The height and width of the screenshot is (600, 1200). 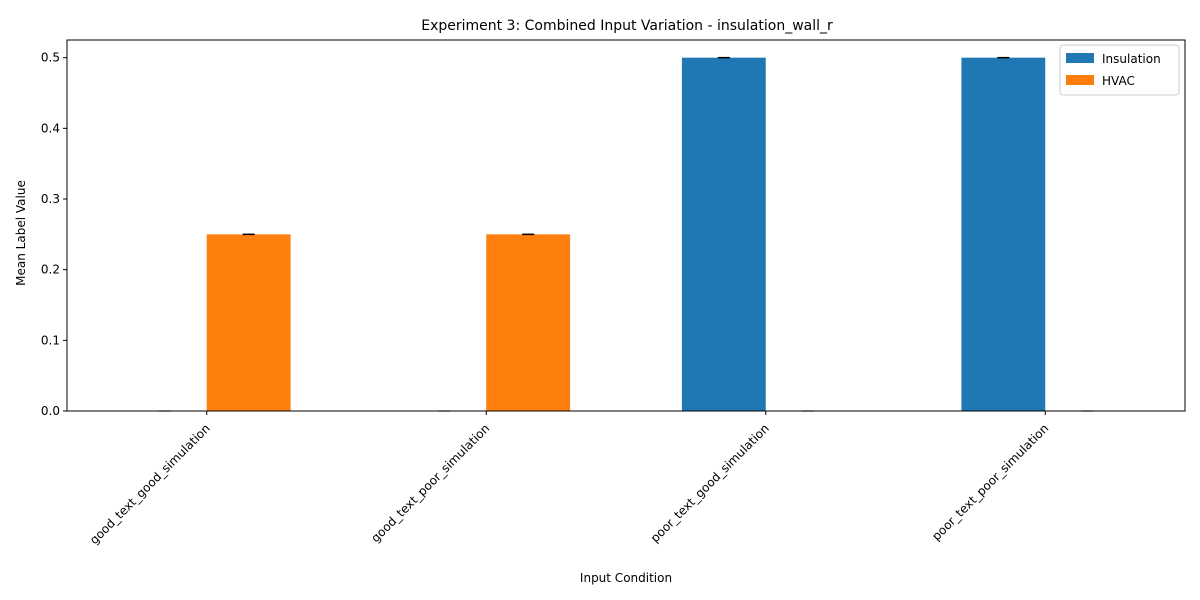 What do you see at coordinates (21, 233) in the screenshot?
I see `y-axis-label: Mean Label Value` at bounding box center [21, 233].